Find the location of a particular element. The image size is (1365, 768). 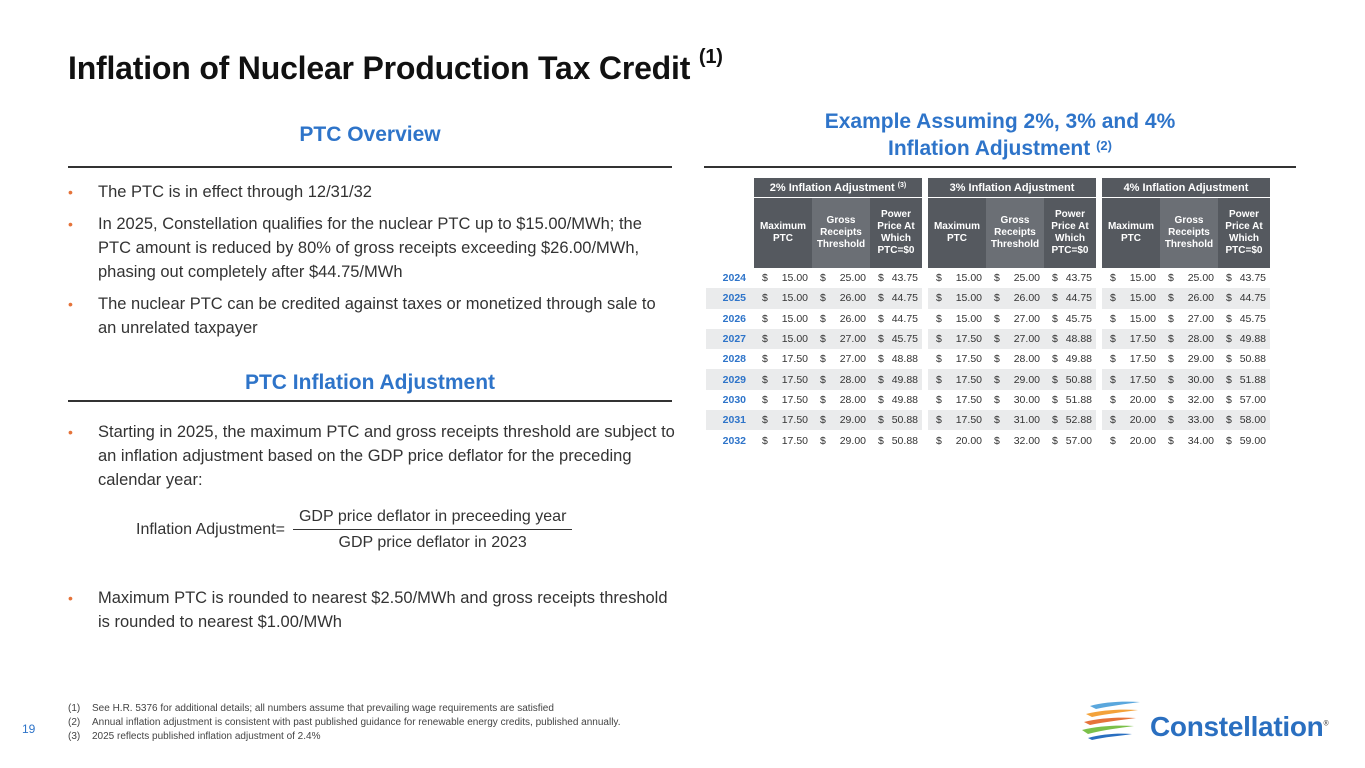

table-cell: $52.88 is located at coordinates (1070, 420).